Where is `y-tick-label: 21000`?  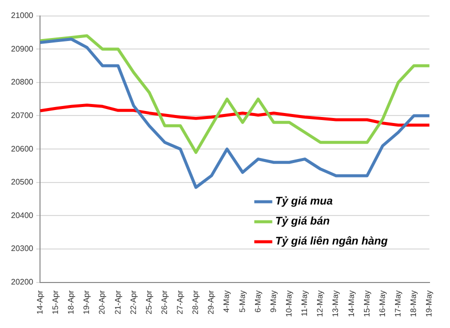 y-tick-label: 21000 is located at coordinates (22, 15).